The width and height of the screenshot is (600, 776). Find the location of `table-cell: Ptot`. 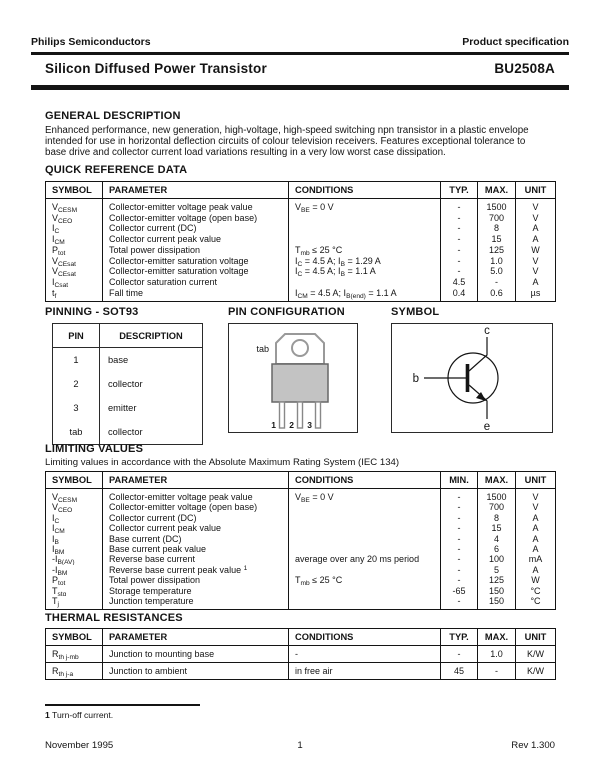

table-cell: Ptot is located at coordinates (74, 250).